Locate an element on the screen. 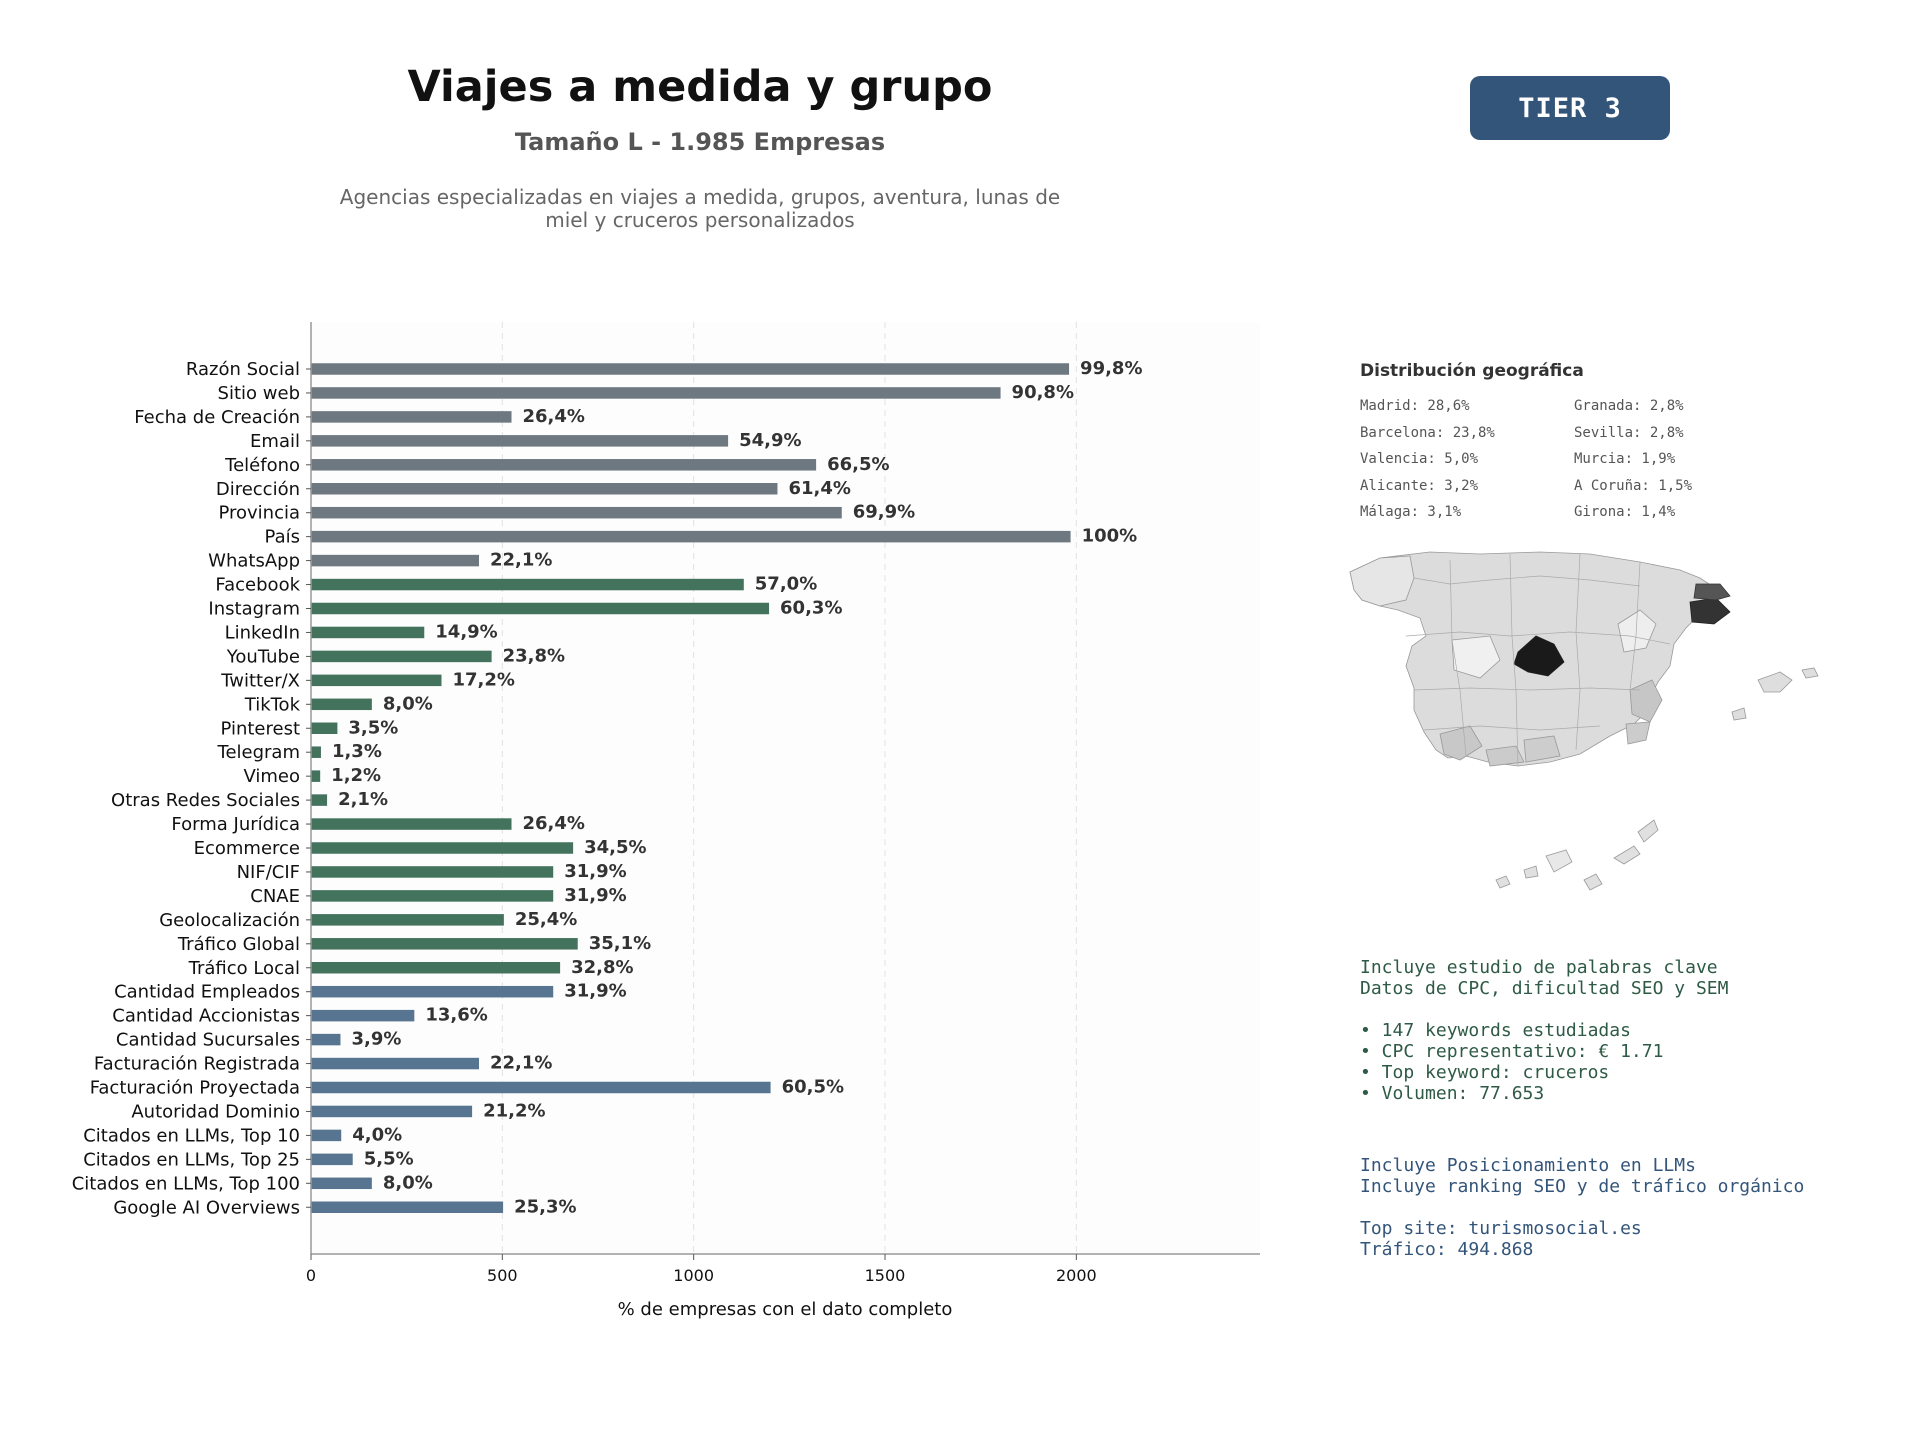  balearic-islands is located at coordinates (1739, 714).